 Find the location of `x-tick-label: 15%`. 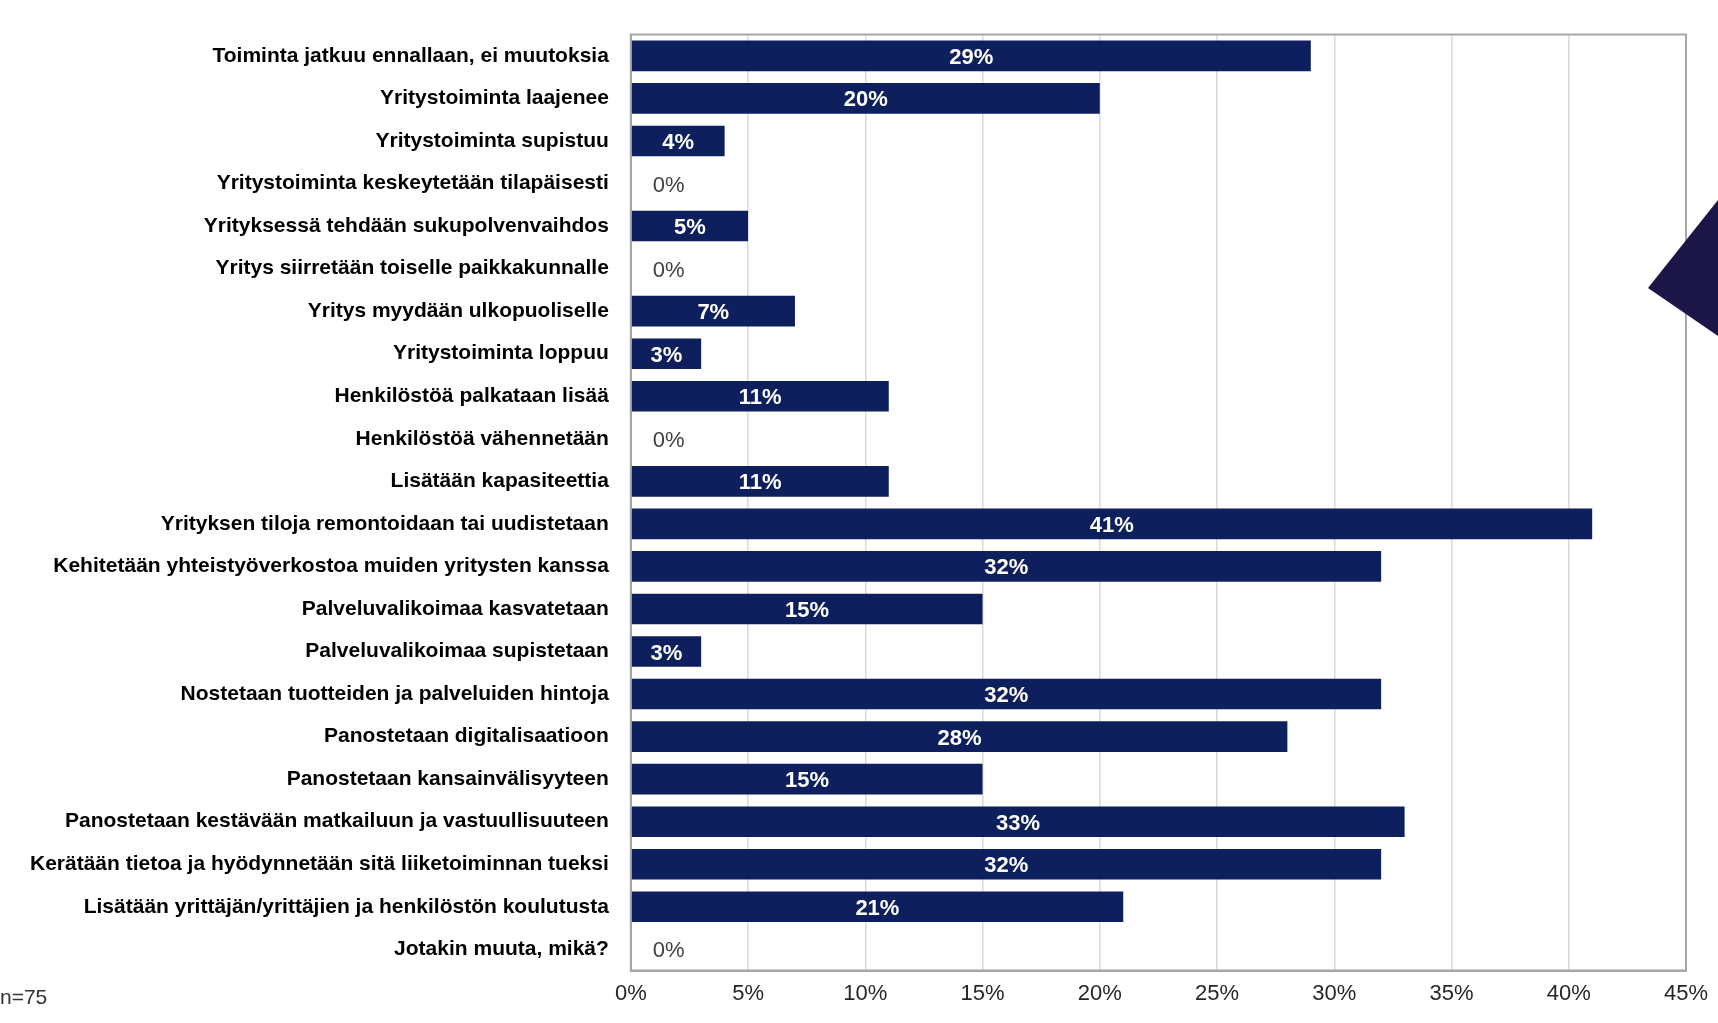

x-tick-label: 15% is located at coordinates (982, 992).